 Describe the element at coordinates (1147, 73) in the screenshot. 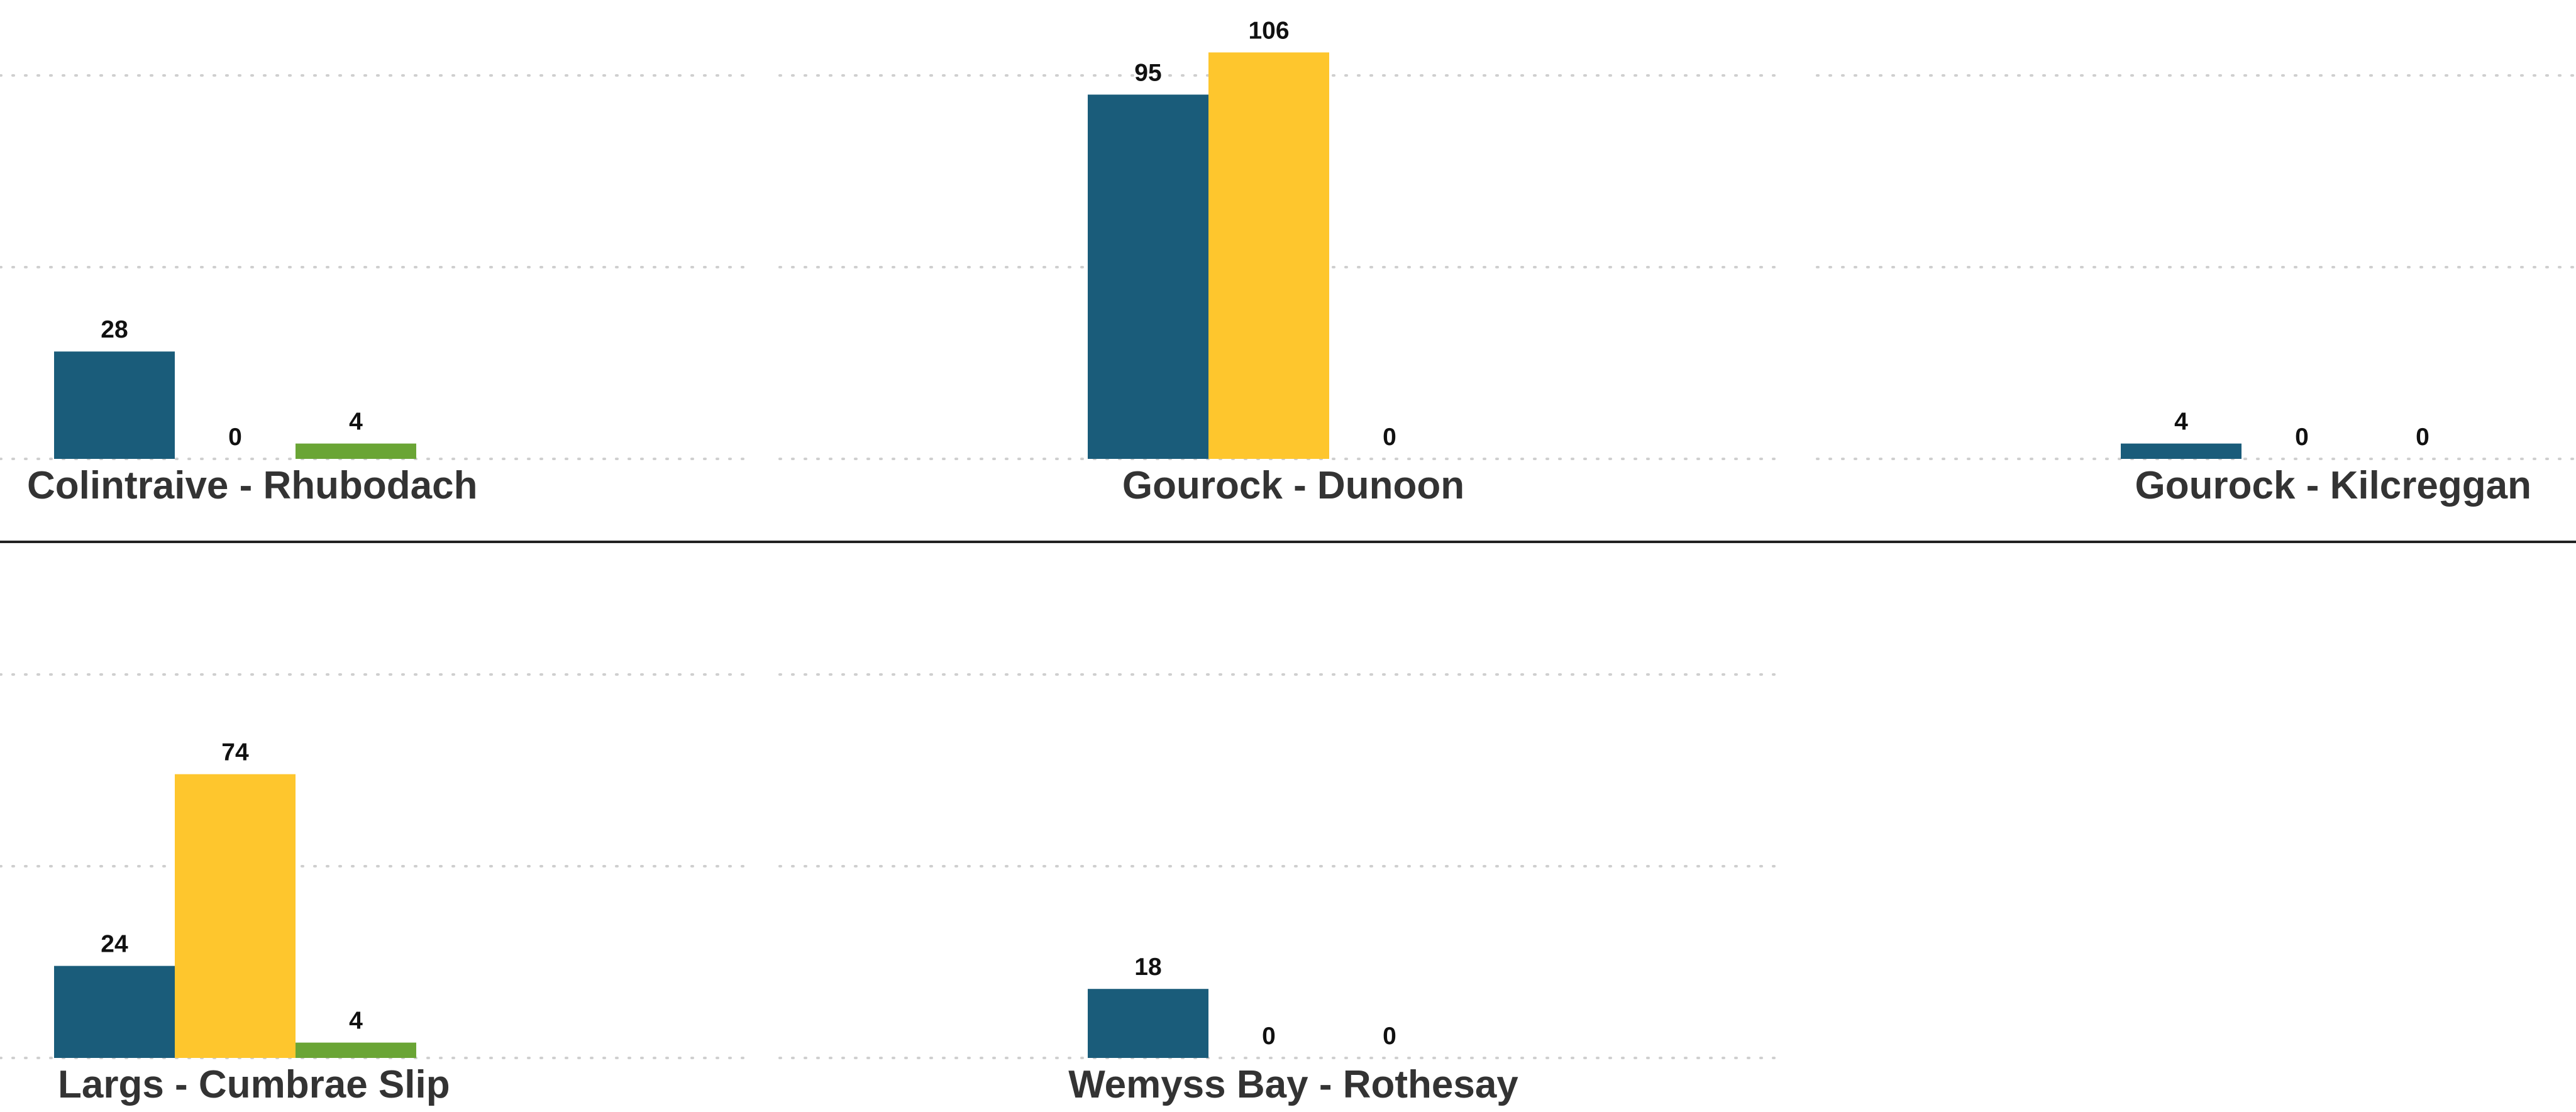

I see `data-label: 95` at that location.